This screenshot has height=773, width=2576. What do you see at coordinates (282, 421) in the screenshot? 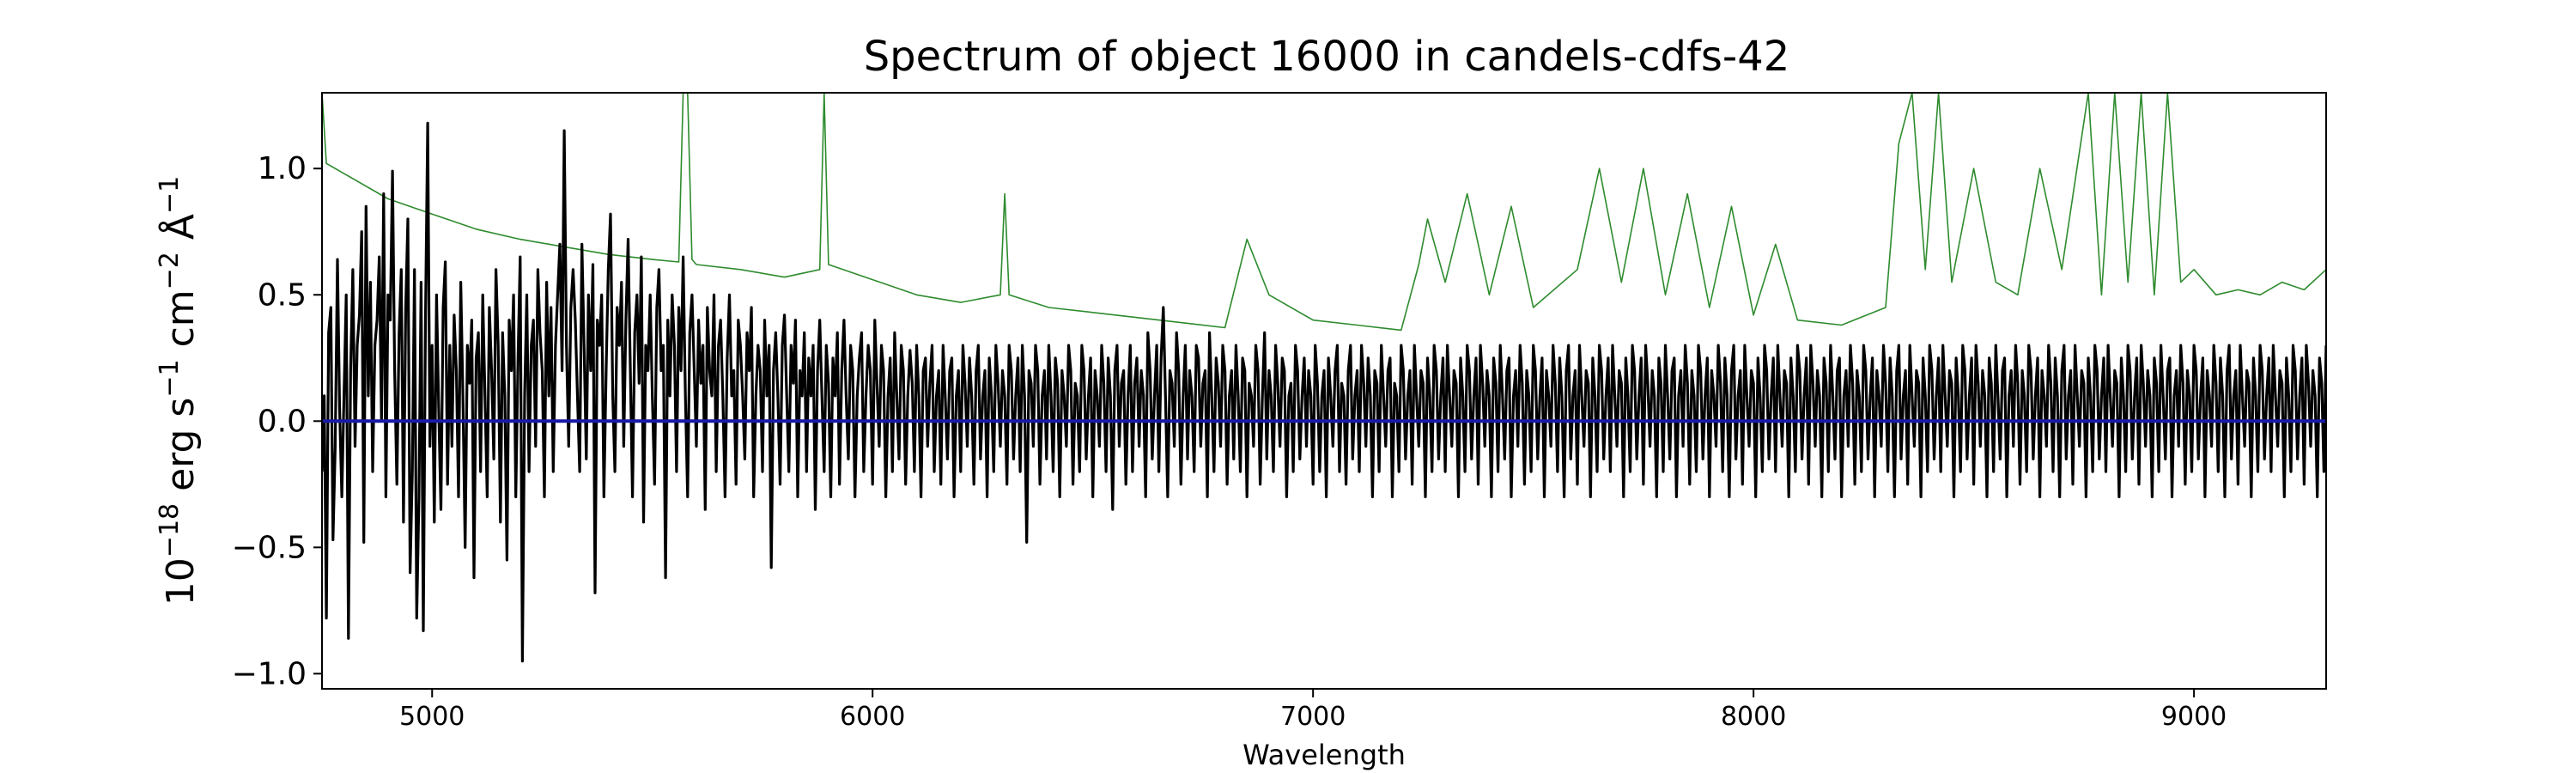
I see `y-tick-label: 0.0` at bounding box center [282, 421].